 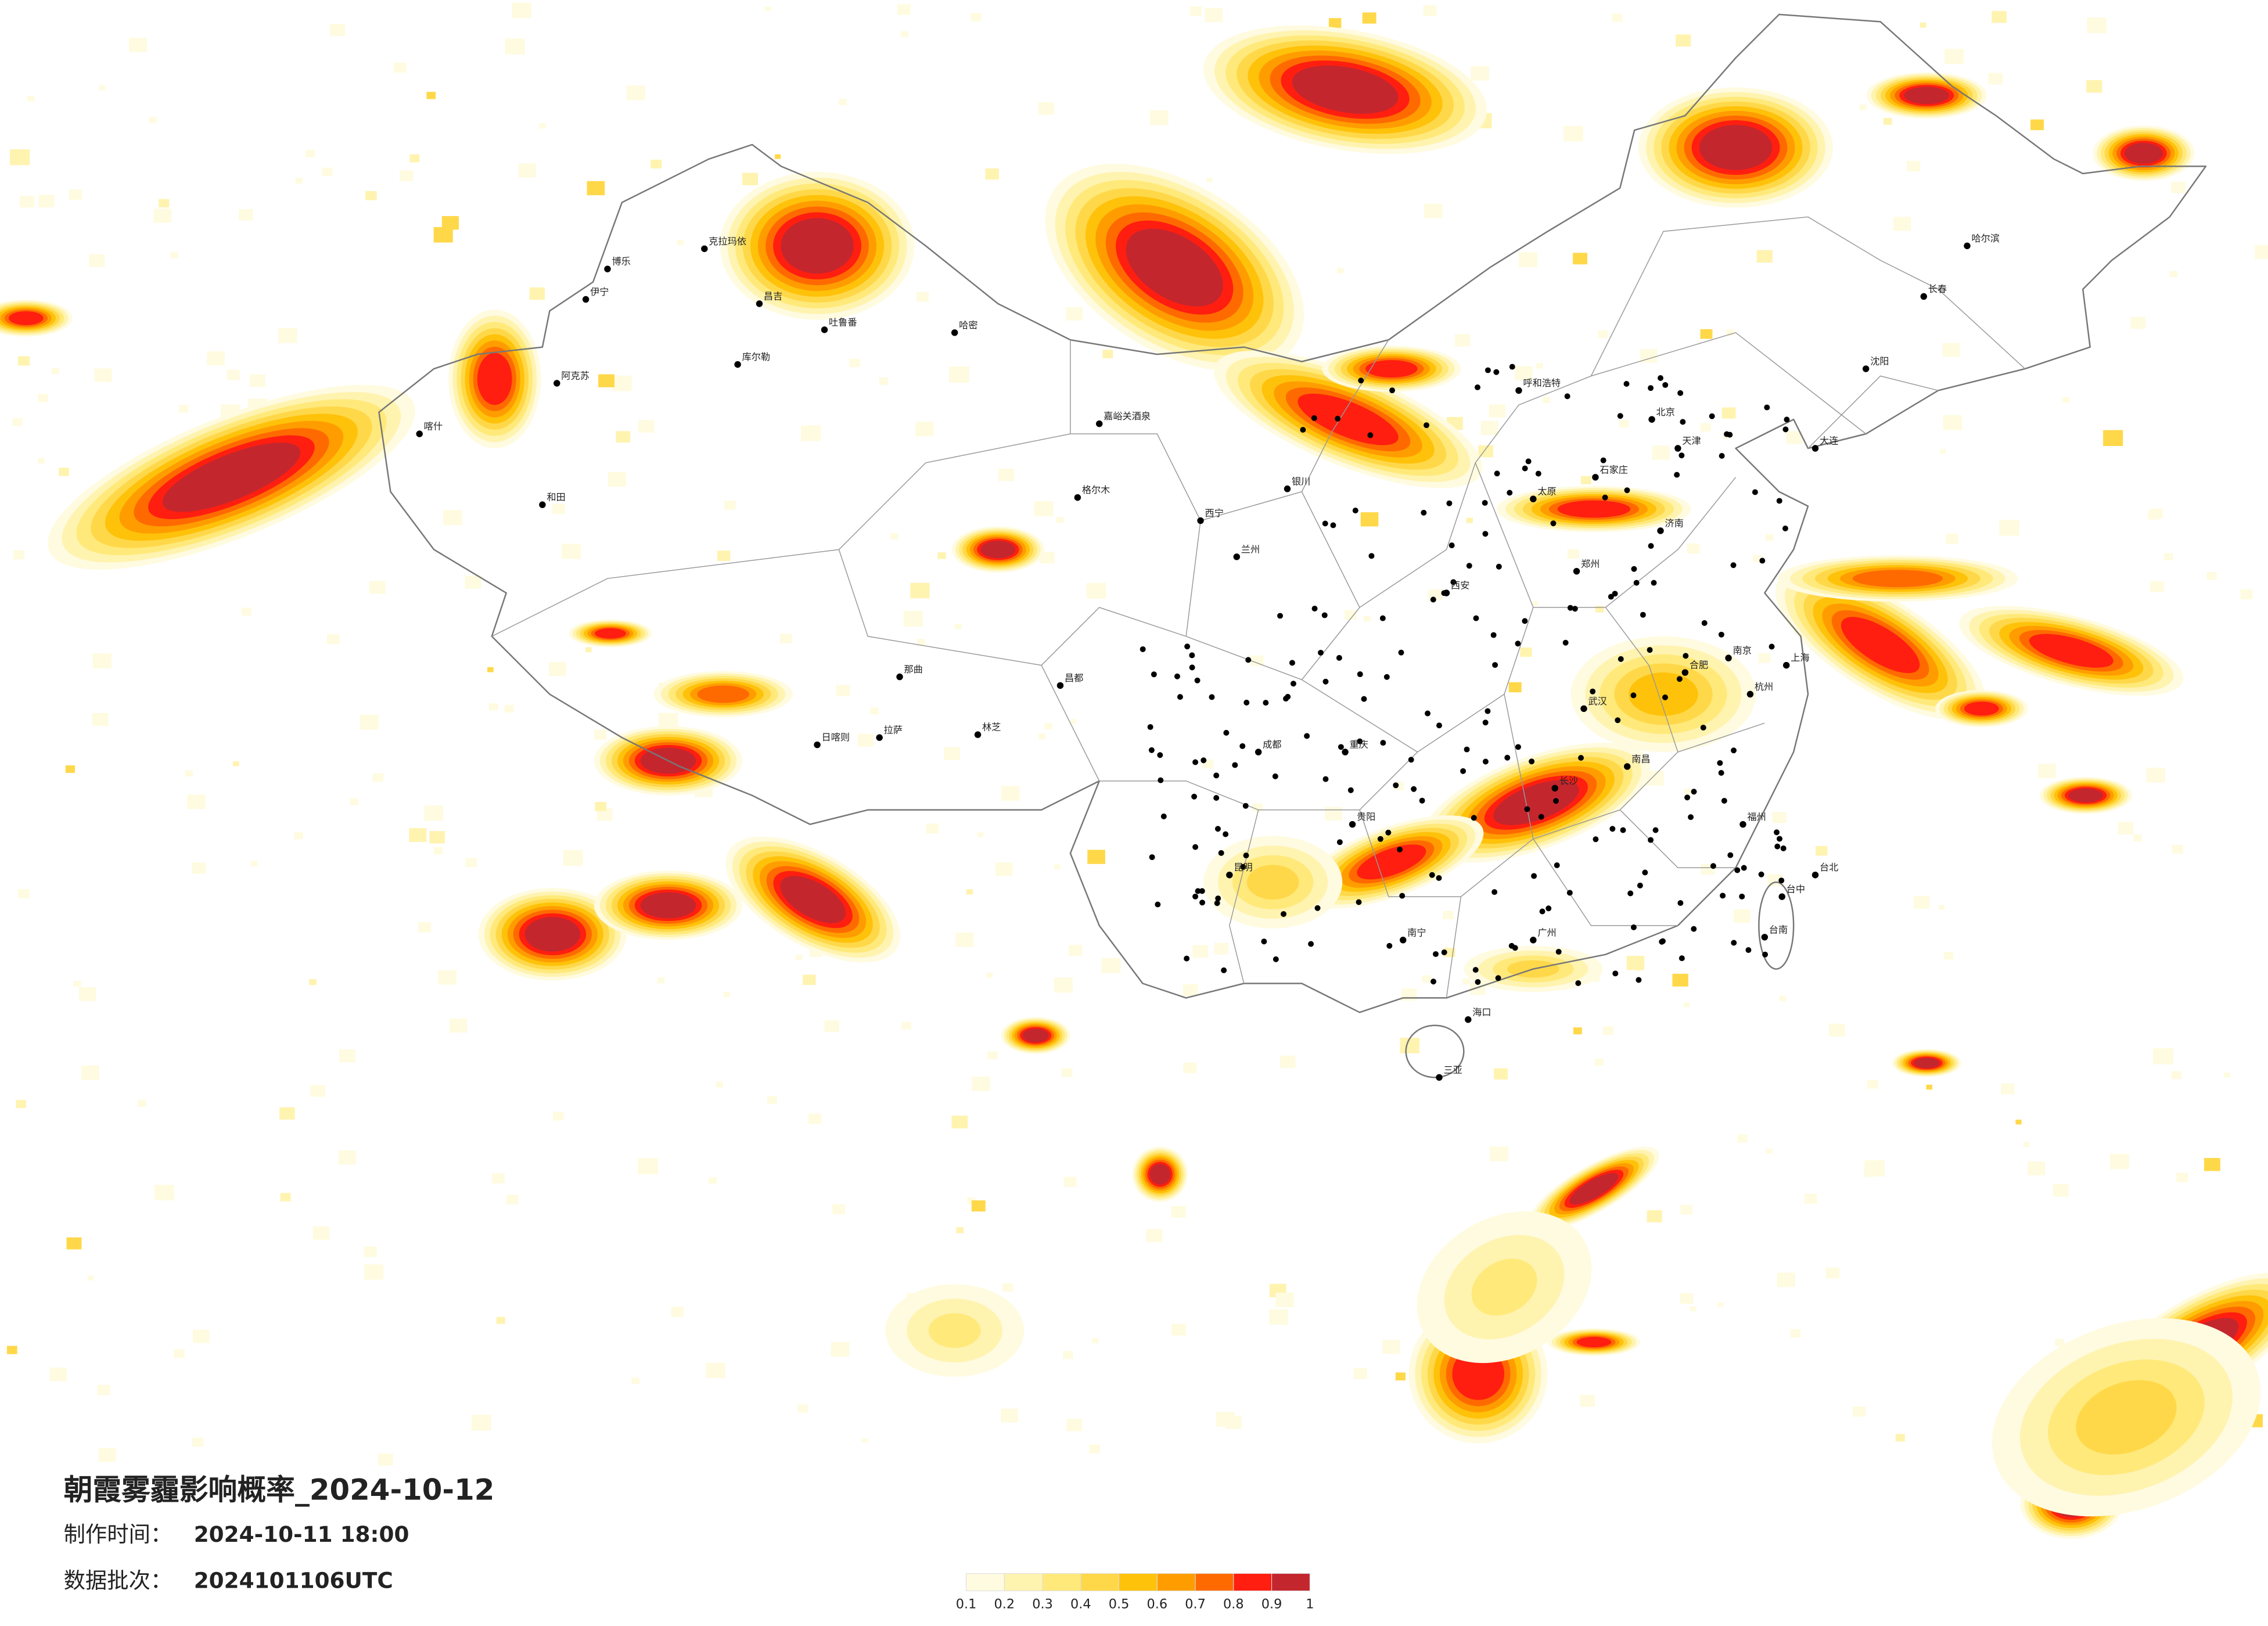 What do you see at coordinates (1829, 867) in the screenshot?
I see `city-label: 台北` at bounding box center [1829, 867].